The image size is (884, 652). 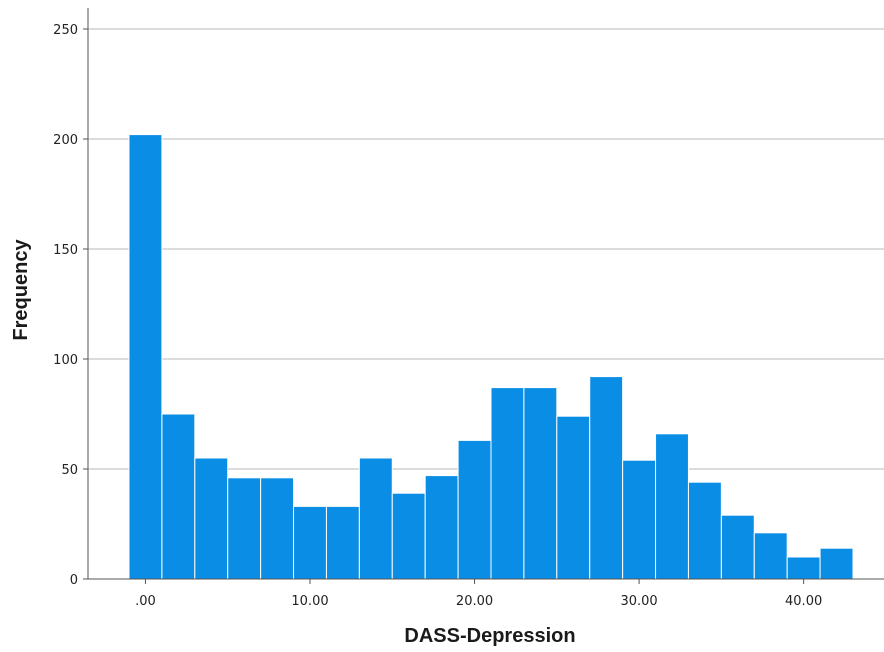 What do you see at coordinates (69, 470) in the screenshot?
I see `y-tick-label: 50` at bounding box center [69, 470].